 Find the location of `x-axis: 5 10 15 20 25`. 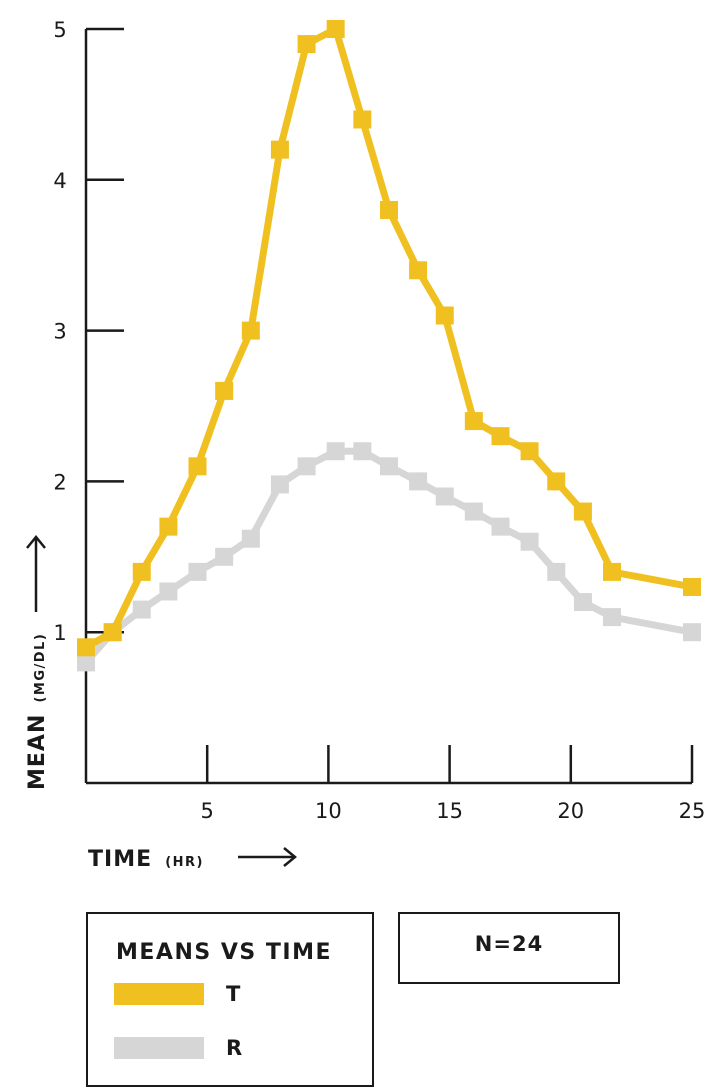

x-axis: 5 10 15 20 25 is located at coordinates (395, 784).